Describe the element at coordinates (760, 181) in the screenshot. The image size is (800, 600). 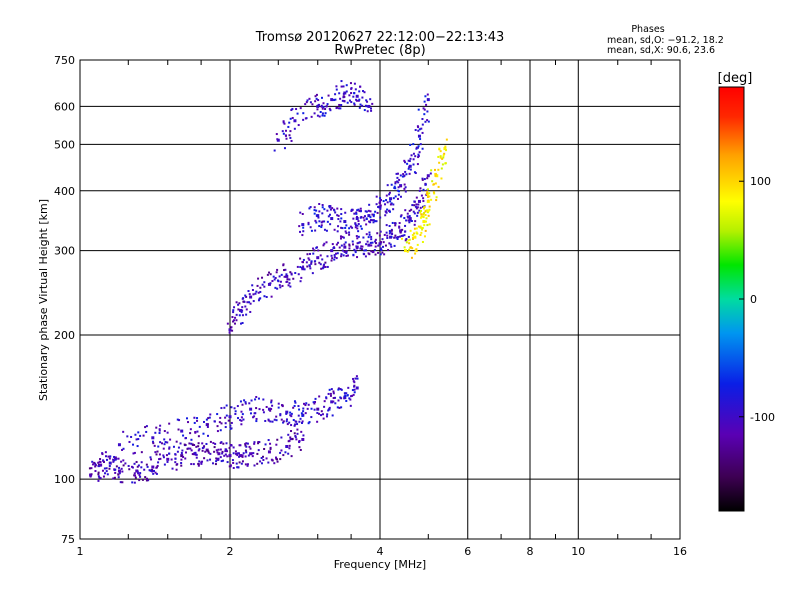
I see `colorbar-tick-label: 100` at that location.